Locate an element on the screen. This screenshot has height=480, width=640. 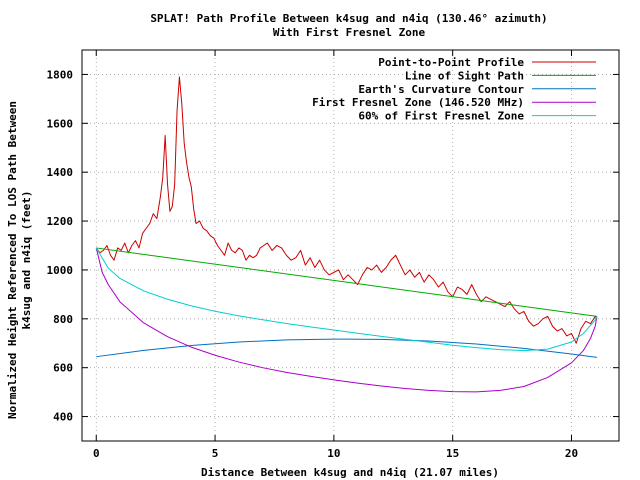
legend-label-earth-s-curvature-contour: Earth's Curvature Contour is located at coordinates (441, 89).